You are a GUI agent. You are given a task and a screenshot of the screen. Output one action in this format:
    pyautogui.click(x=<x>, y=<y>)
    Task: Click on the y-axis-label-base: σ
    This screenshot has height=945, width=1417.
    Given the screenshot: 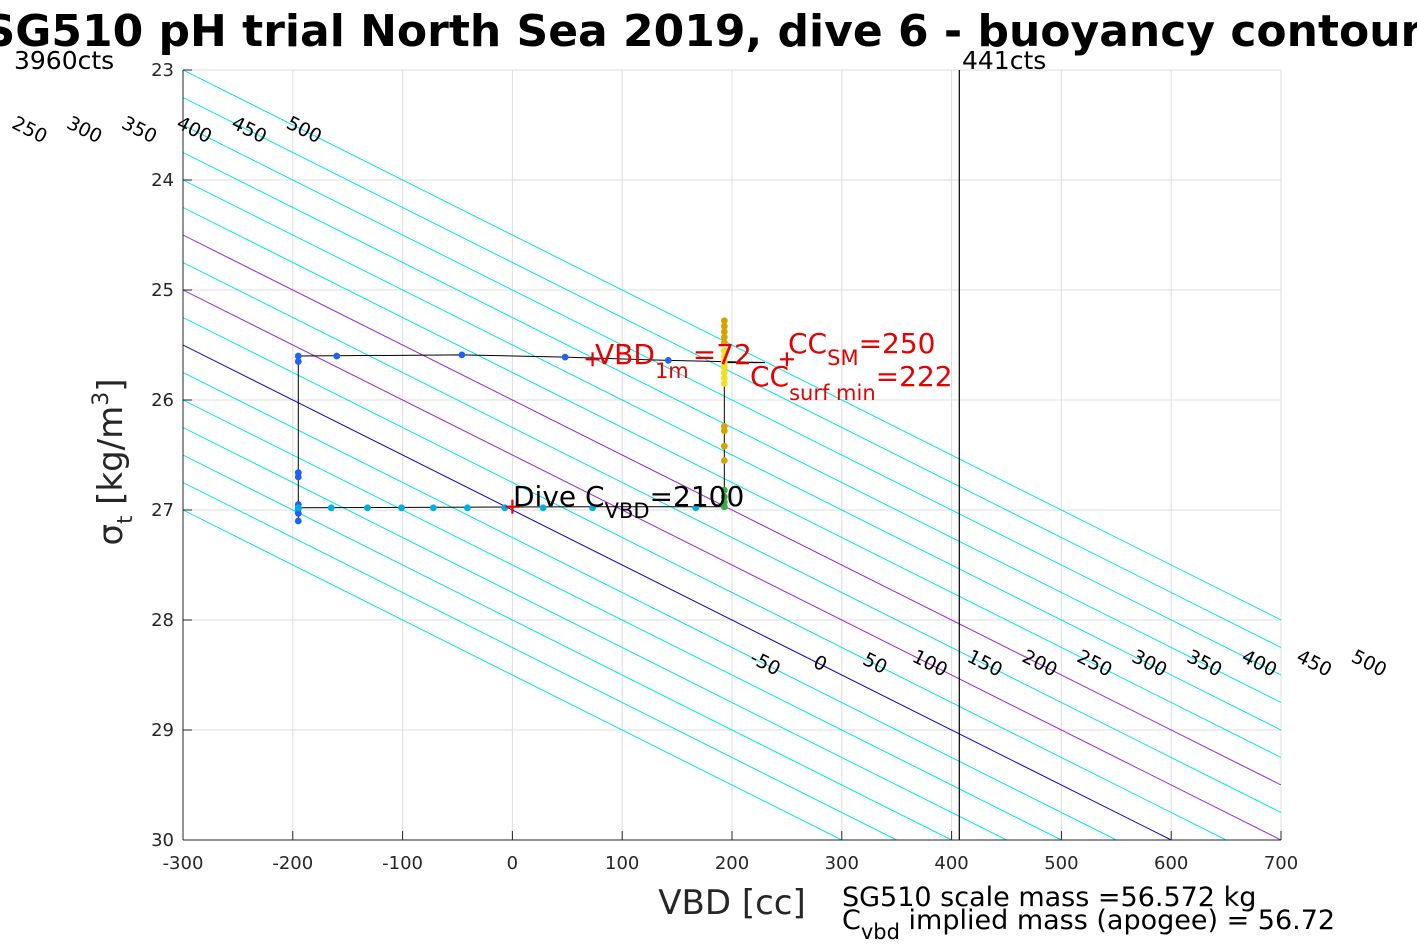 What is the action you would take?
    pyautogui.click(x=111, y=535)
    